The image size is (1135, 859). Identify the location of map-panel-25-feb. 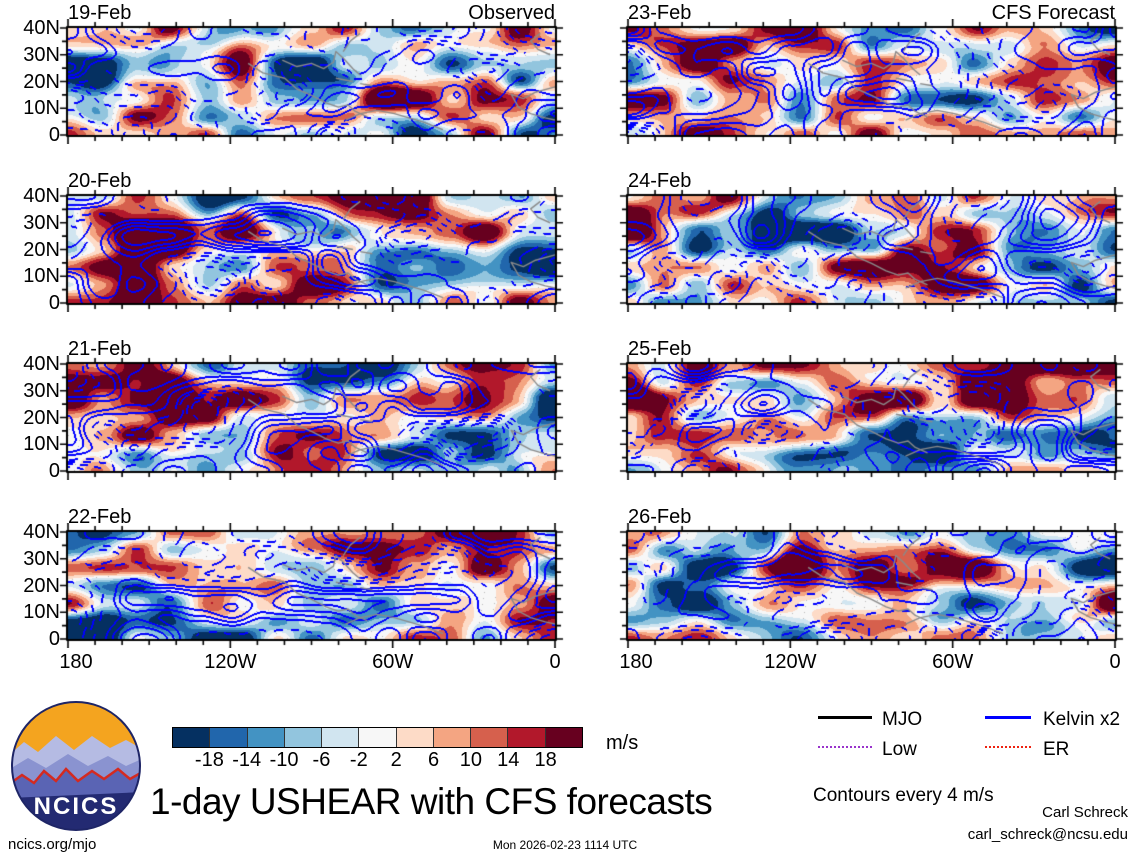
(871, 417).